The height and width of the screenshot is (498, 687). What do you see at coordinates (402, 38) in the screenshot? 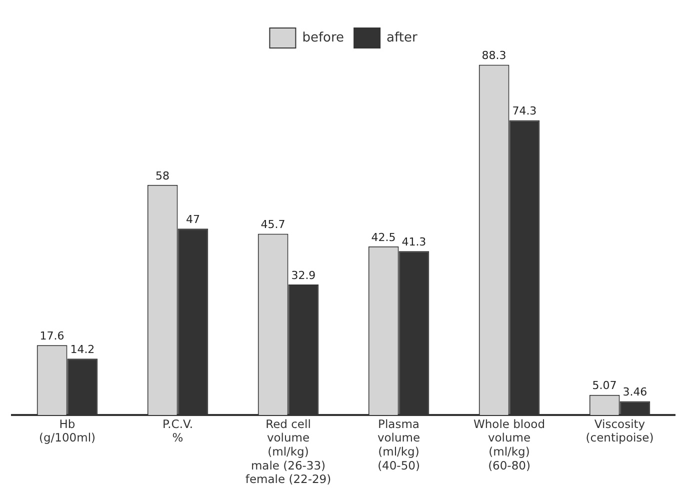
I see `legend-label: after` at bounding box center [402, 38].